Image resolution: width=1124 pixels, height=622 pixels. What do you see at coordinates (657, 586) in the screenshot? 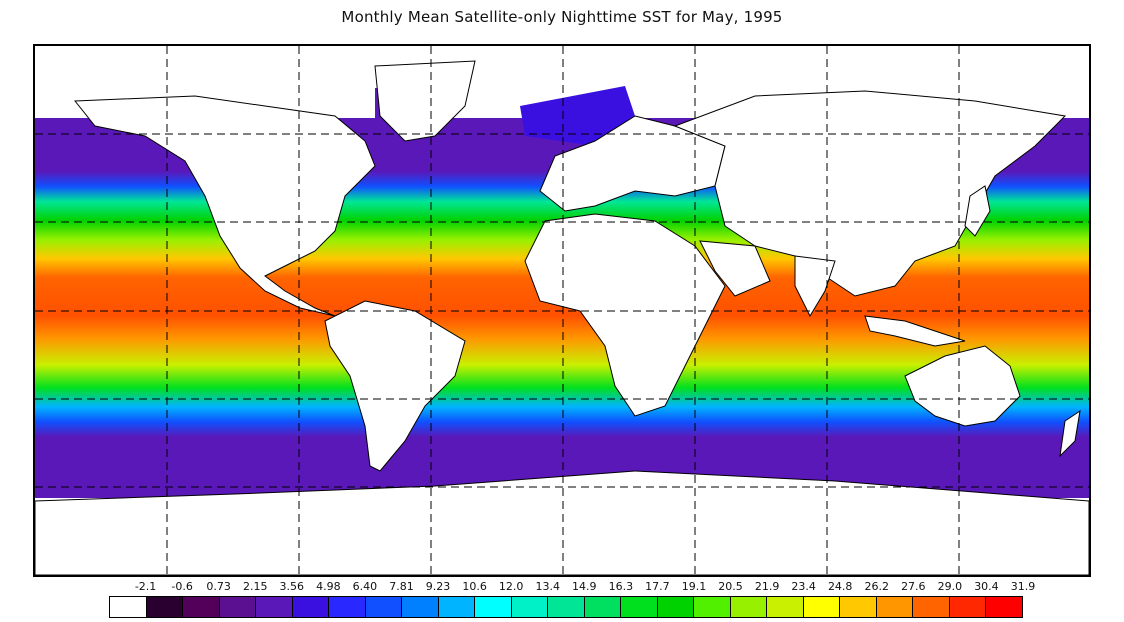
I see `legend-tick-label: 17.7` at bounding box center [657, 586].